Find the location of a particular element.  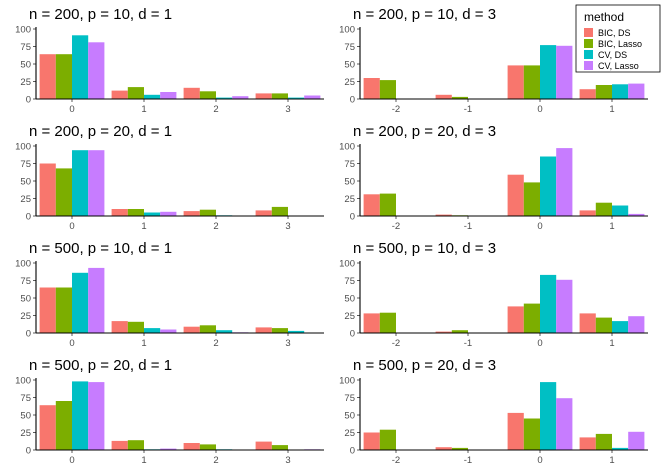

panel-n-500-p-20-d-1: n = 500, p = 20, d = 1 0 25 50 75 100 0 1 2 3 is located at coordinates (169, 411).